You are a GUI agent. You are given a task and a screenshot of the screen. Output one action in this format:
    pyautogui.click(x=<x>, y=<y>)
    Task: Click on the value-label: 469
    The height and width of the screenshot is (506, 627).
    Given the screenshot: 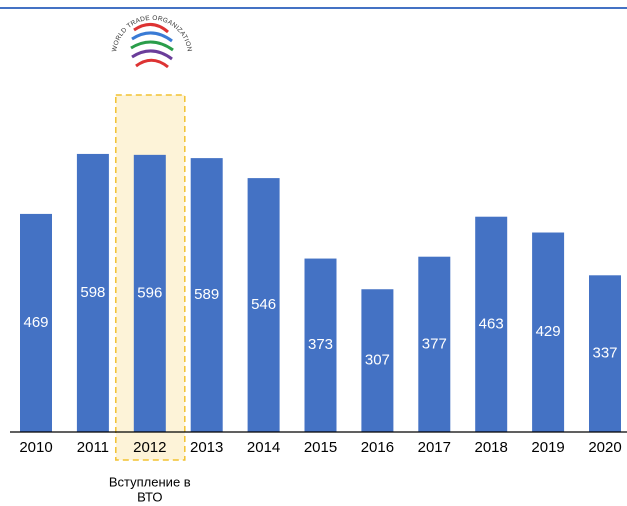 What is the action you would take?
    pyautogui.click(x=35, y=322)
    